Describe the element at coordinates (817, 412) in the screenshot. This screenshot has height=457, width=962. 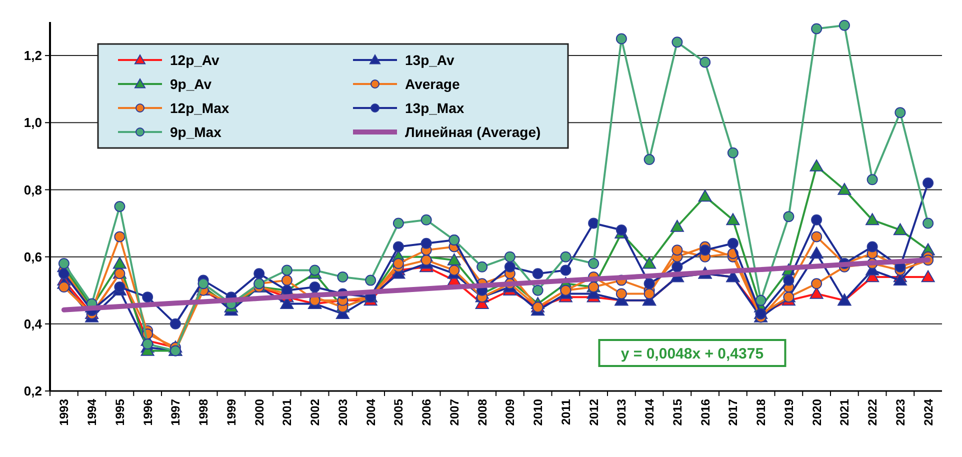
I see `x-tick-label: 2020` at that location.